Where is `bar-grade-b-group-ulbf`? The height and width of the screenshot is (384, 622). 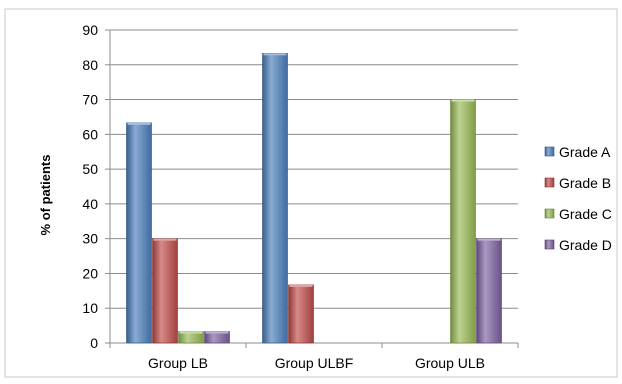
bar-grade-b-group-ulbf is located at coordinates (301, 314).